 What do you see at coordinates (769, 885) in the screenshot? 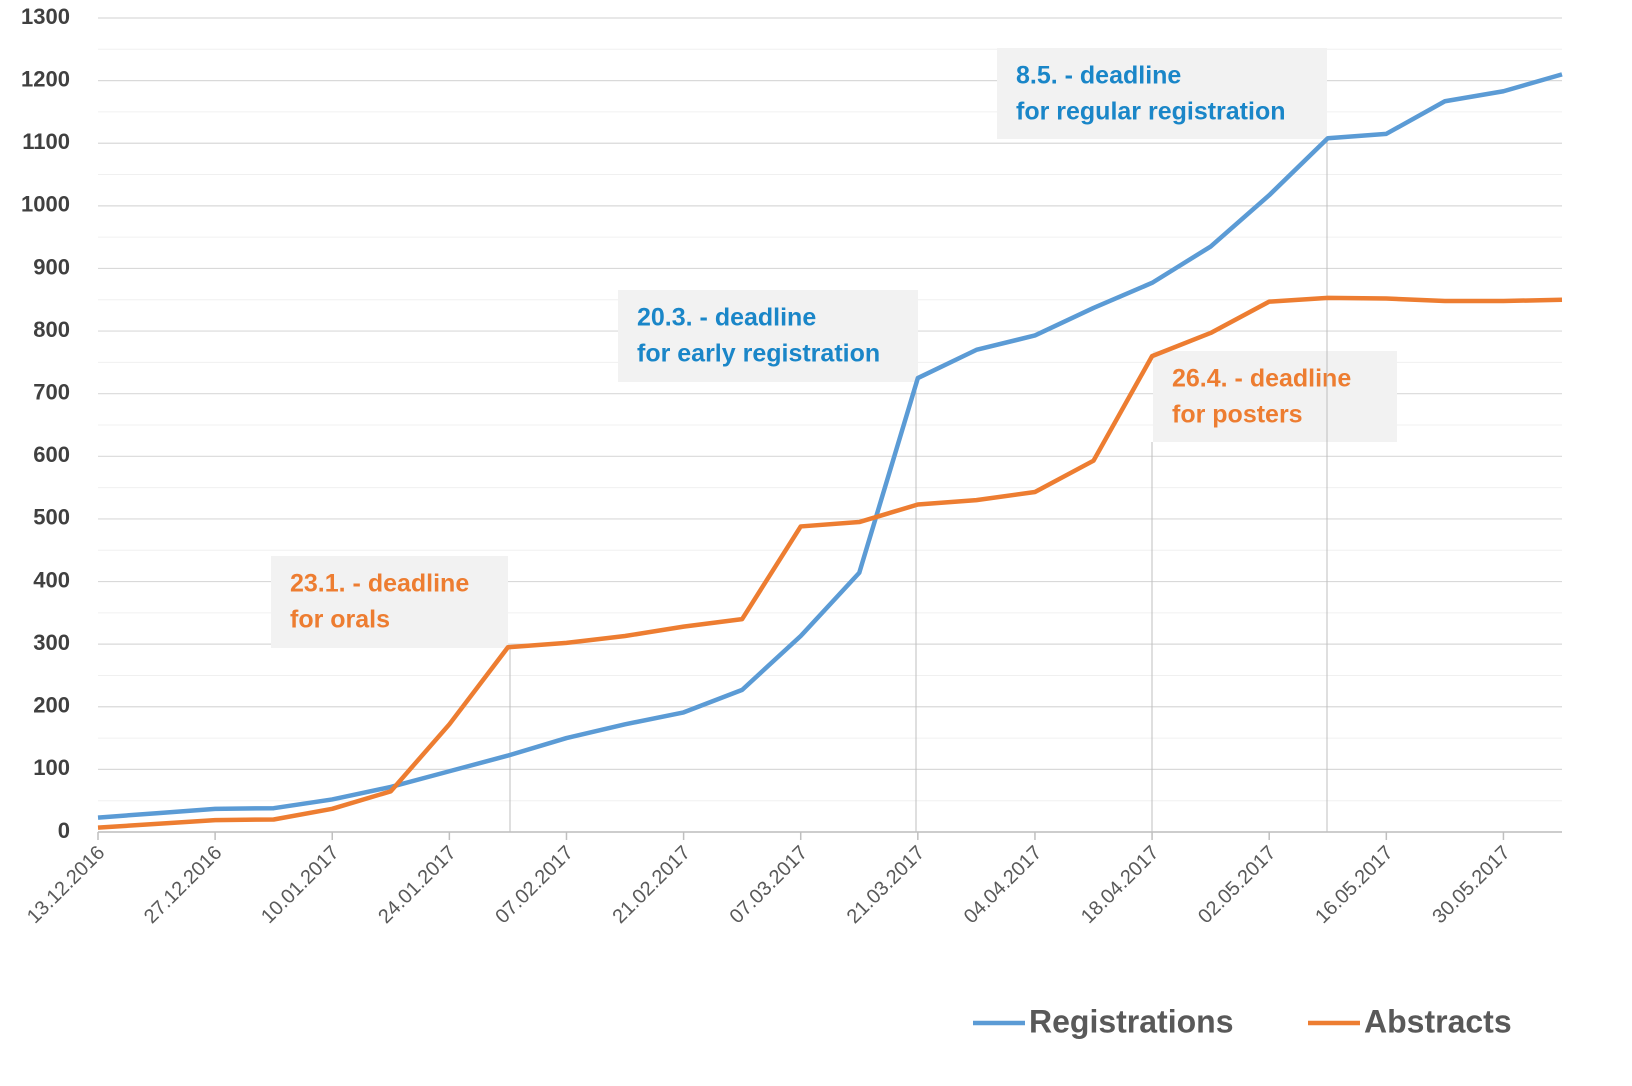
I see `x-tick-label: 07.03.2017` at bounding box center [769, 885].